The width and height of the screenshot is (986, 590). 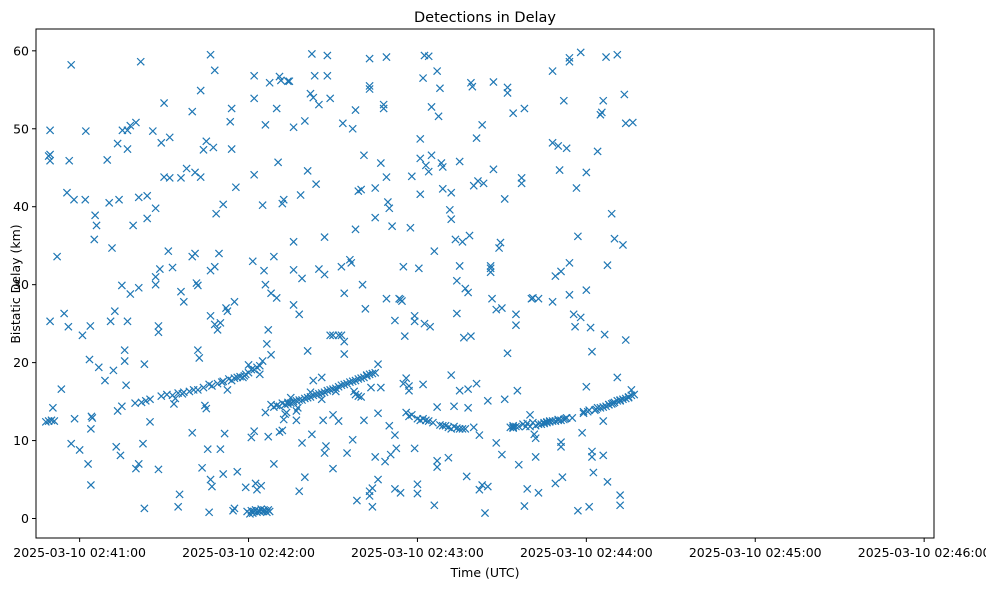 I want to click on x-tick-label: 2025-03-10 02:44:00, so click(x=586, y=552).